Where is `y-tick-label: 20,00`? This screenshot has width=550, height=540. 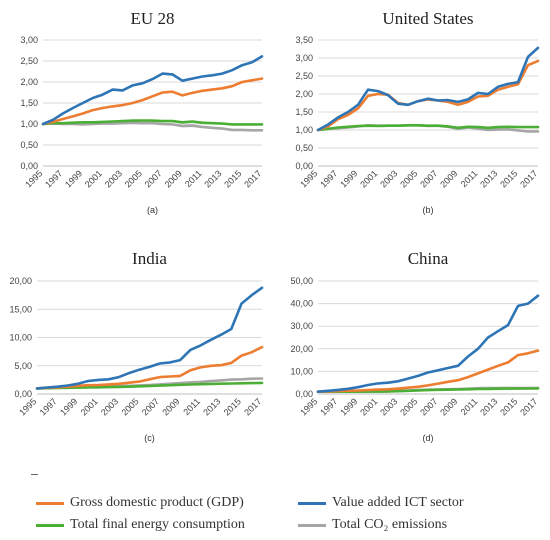 y-tick-label: 20,00 is located at coordinates (301, 349).